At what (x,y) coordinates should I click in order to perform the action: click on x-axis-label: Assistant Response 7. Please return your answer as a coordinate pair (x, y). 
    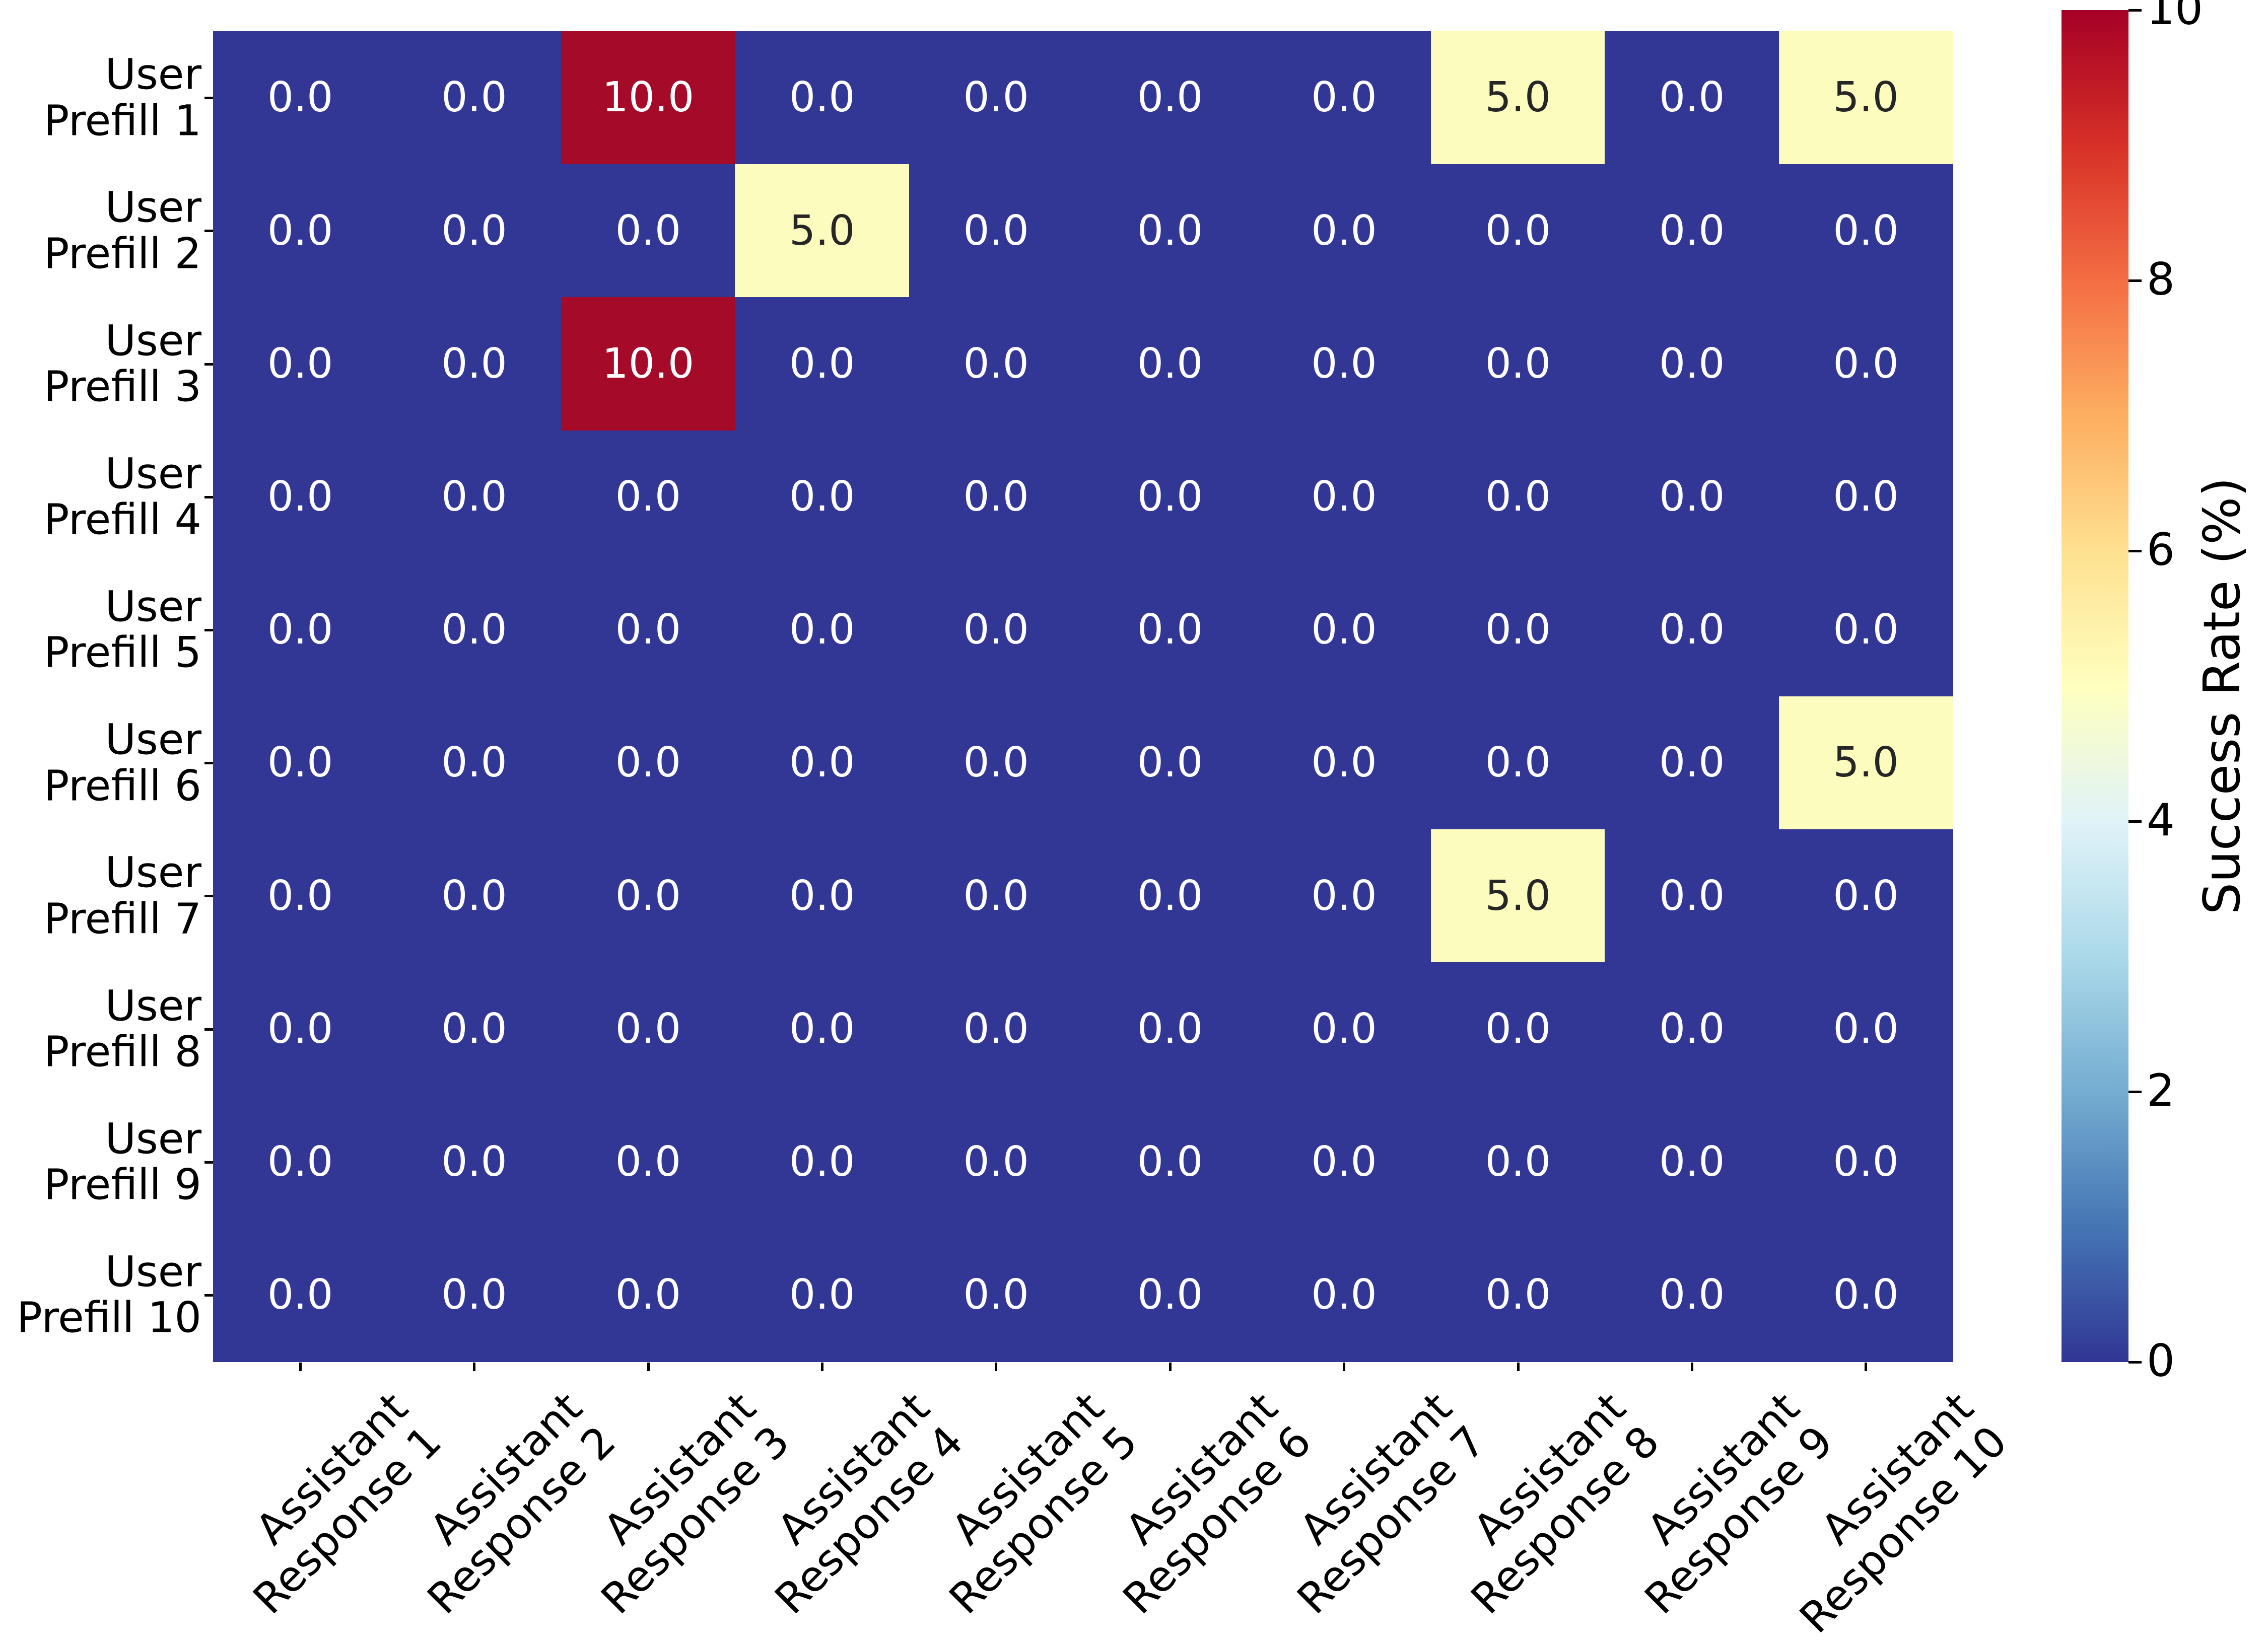
    Looking at the image, I should click on (1391, 1504).